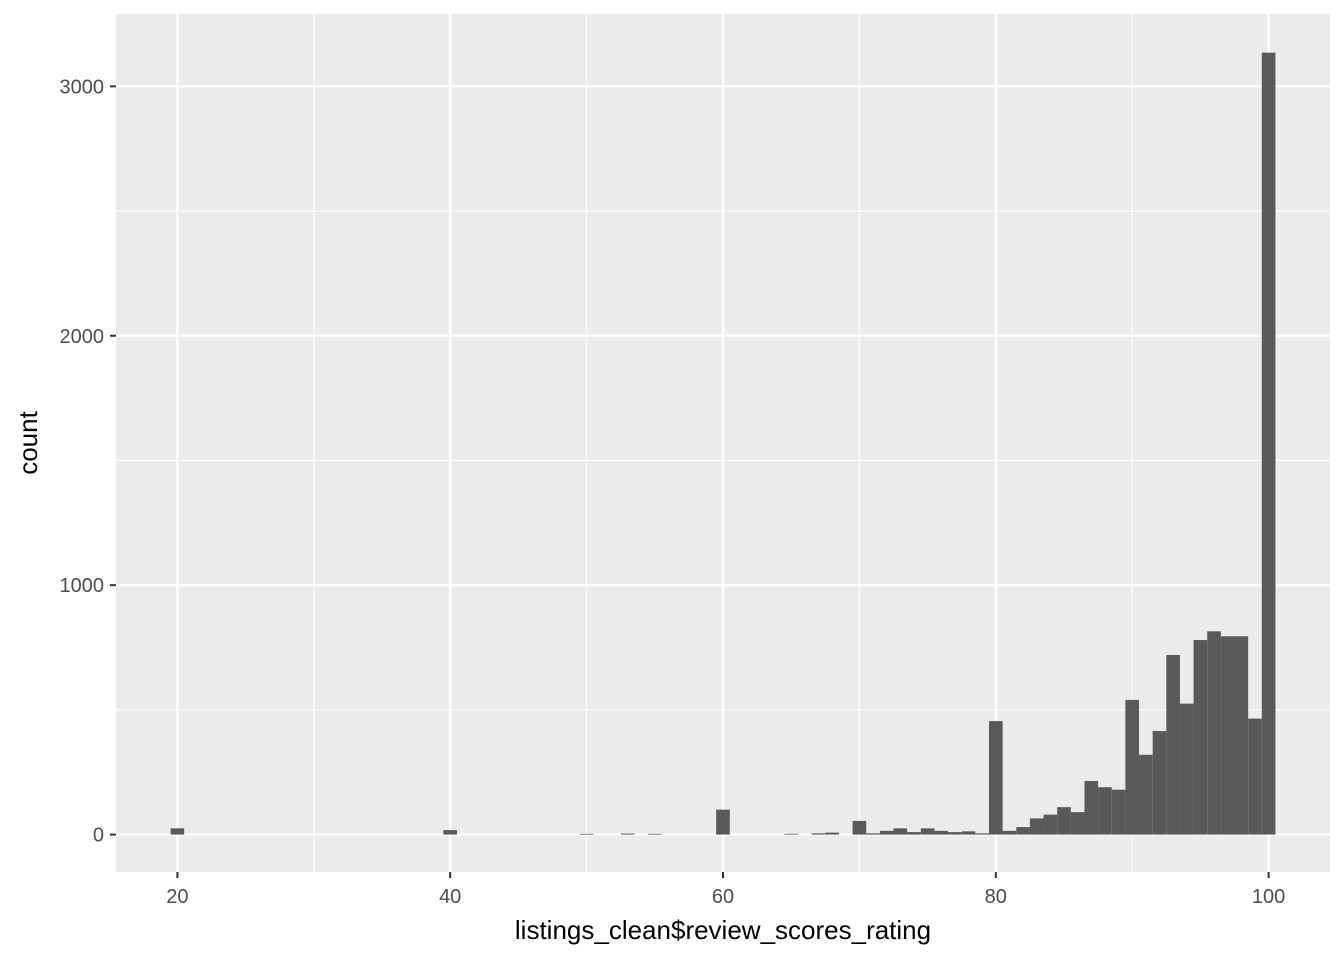 Image resolution: width=1344 pixels, height=960 pixels. I want to click on y-tick-label: 1000, so click(82, 586).